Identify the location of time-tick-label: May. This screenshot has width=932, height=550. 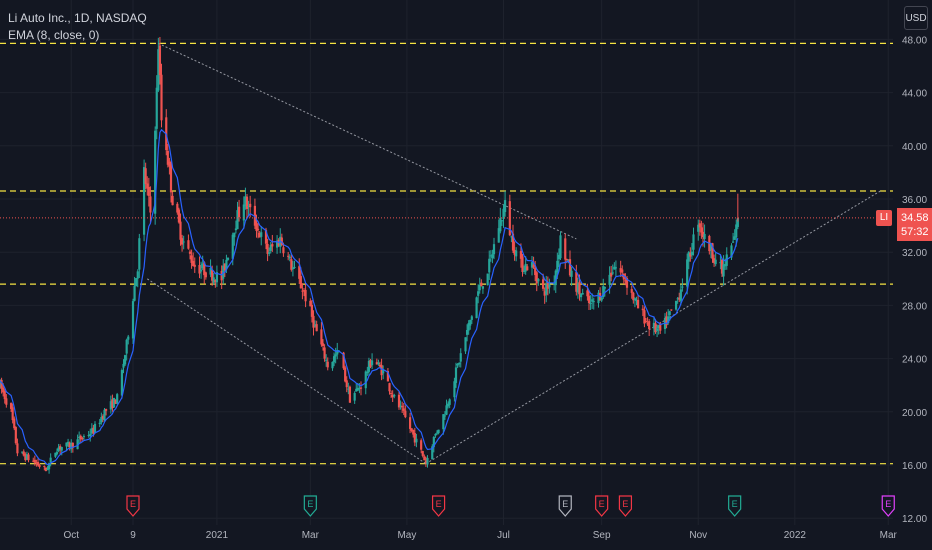
(406, 535).